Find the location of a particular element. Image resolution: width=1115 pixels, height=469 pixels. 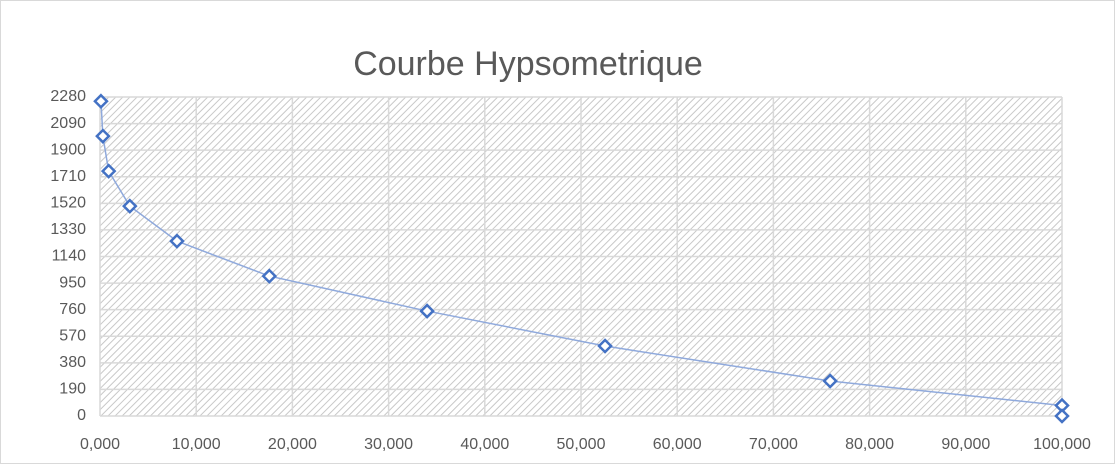

y-tick-label: 1900 is located at coordinates (68, 149).